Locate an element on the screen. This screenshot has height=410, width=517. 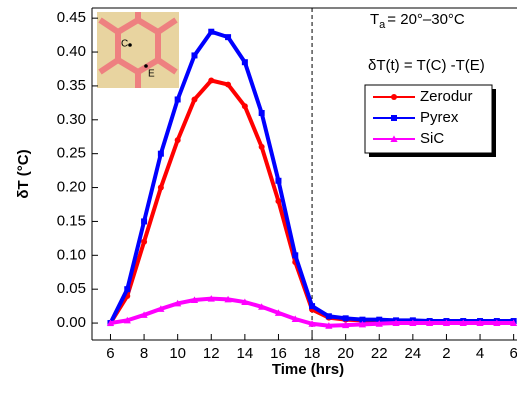
x-tick-label: 22 is located at coordinates (379, 353).